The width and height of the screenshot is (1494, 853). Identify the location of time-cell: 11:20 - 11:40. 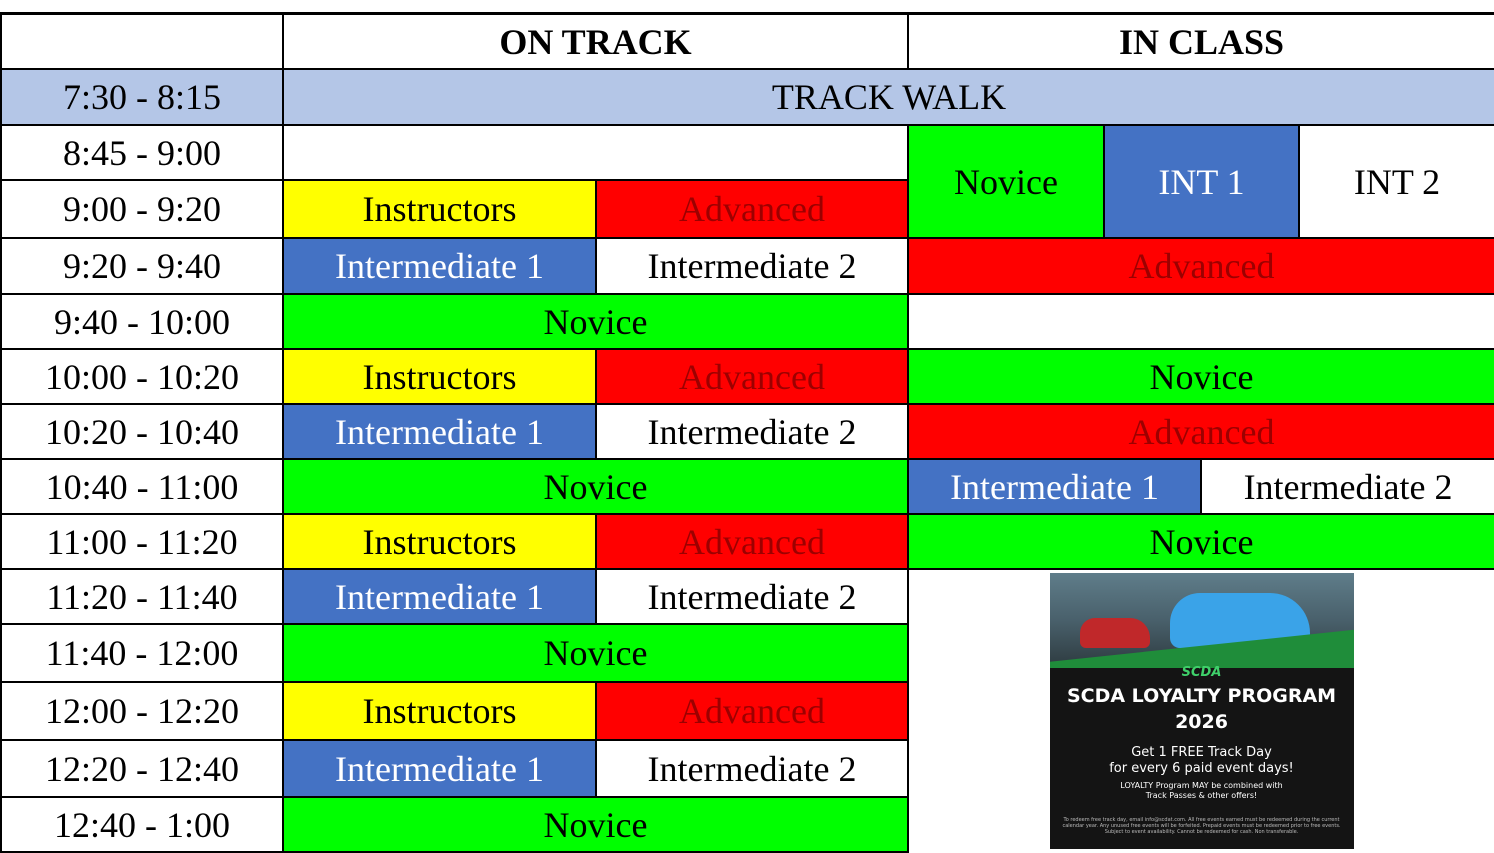
(142, 596).